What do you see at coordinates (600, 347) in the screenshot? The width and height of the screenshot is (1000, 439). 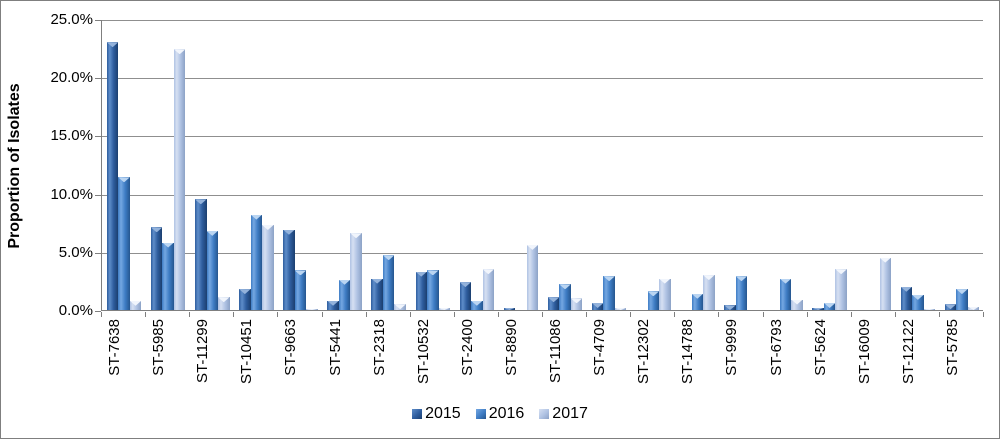 I see `x-category-label-ST-4709: ST-4709` at bounding box center [600, 347].